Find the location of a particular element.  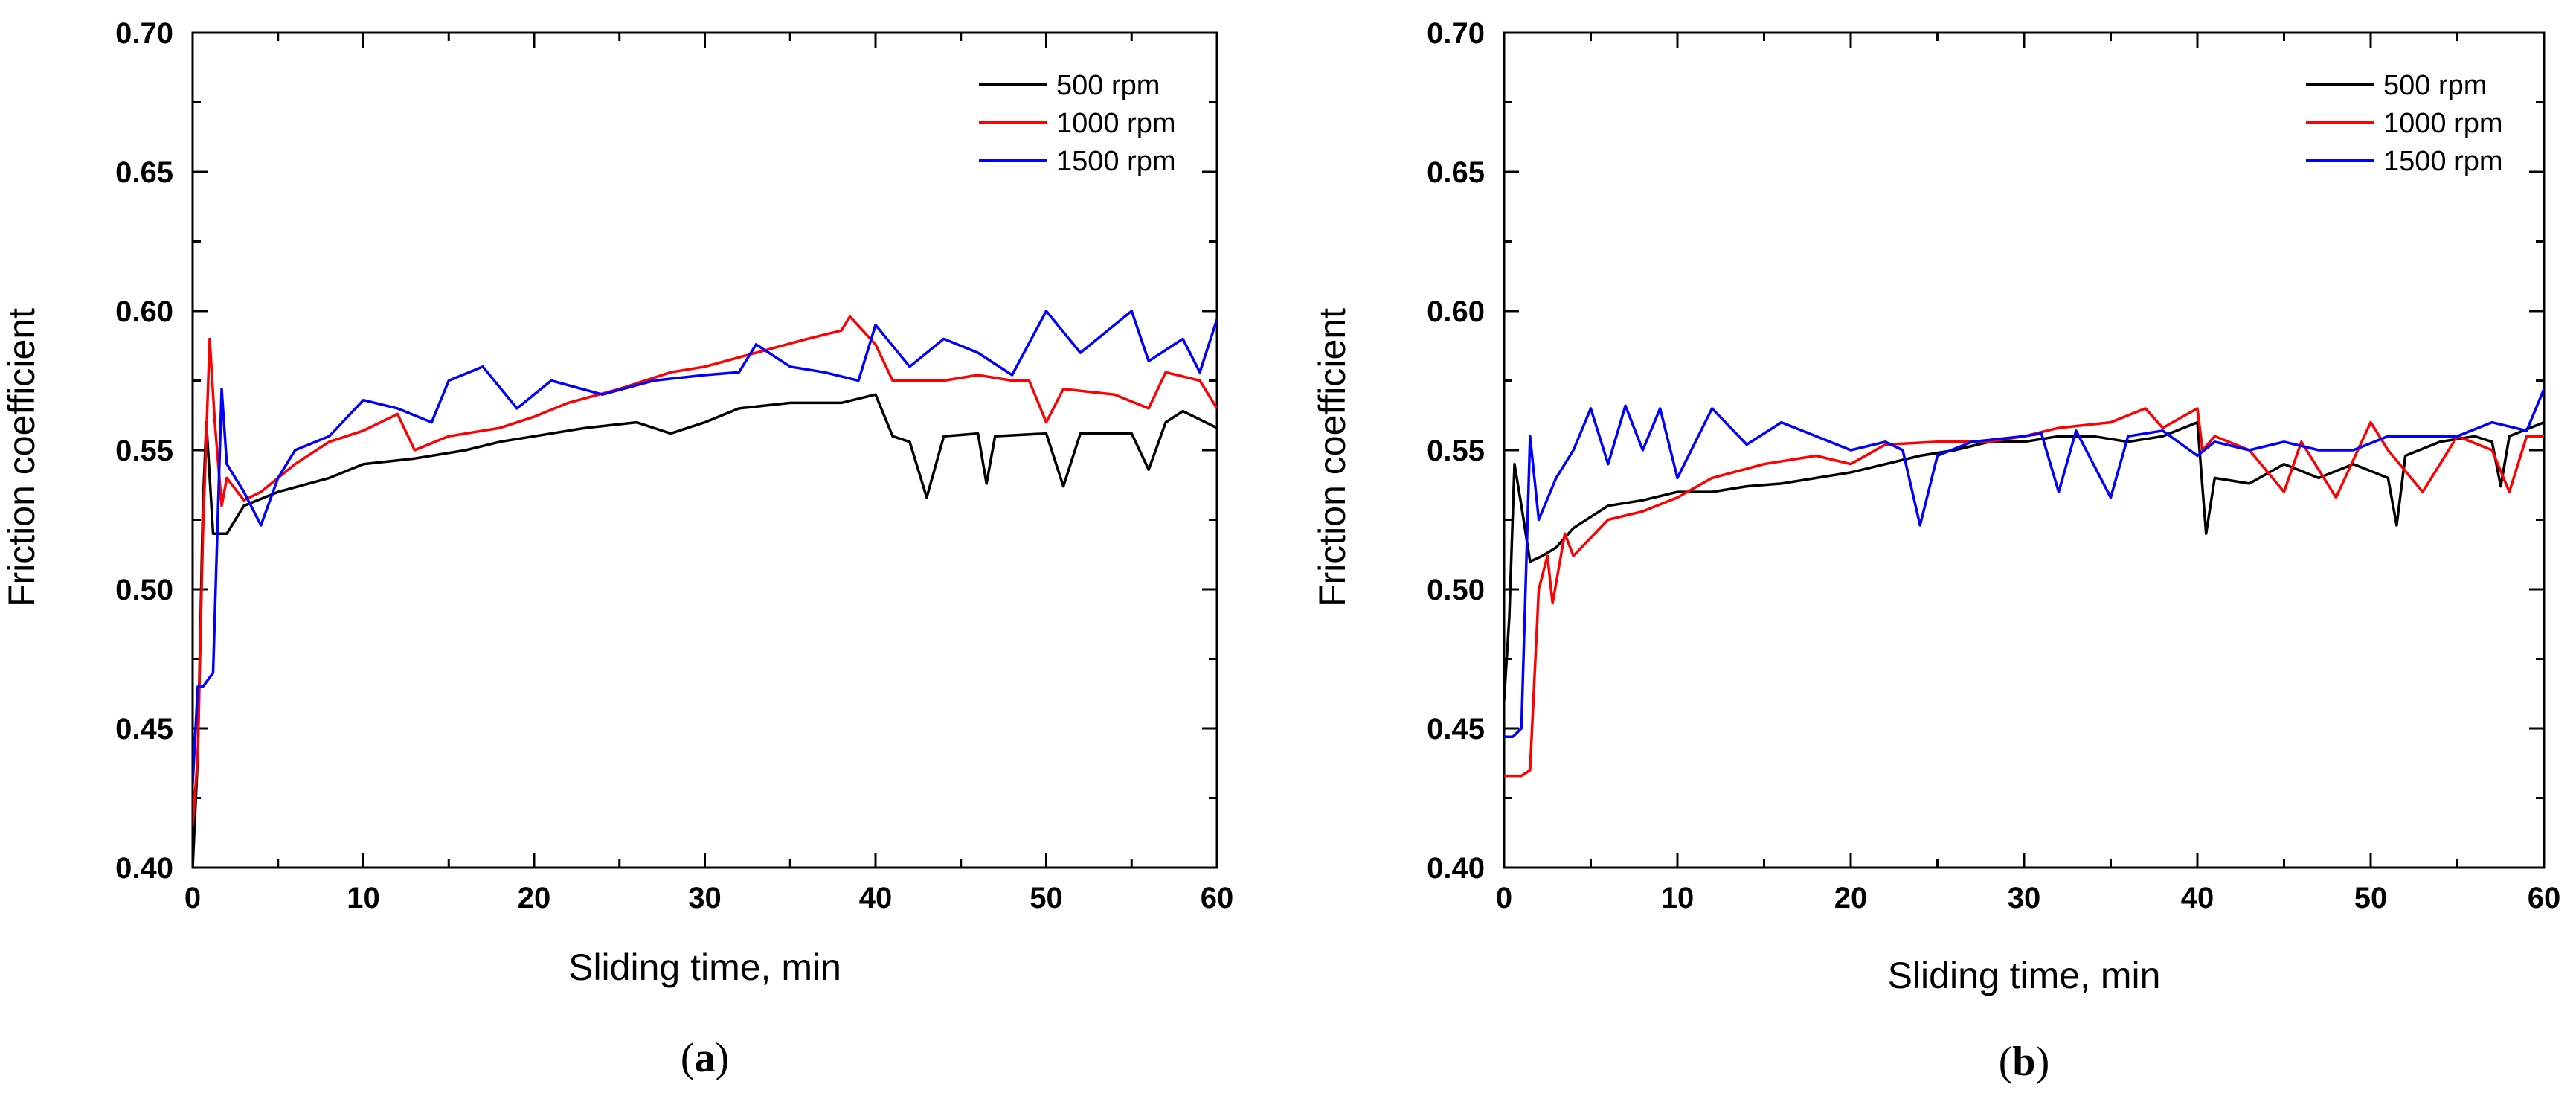

series-line-1000-rpm is located at coordinates (2024, 592).